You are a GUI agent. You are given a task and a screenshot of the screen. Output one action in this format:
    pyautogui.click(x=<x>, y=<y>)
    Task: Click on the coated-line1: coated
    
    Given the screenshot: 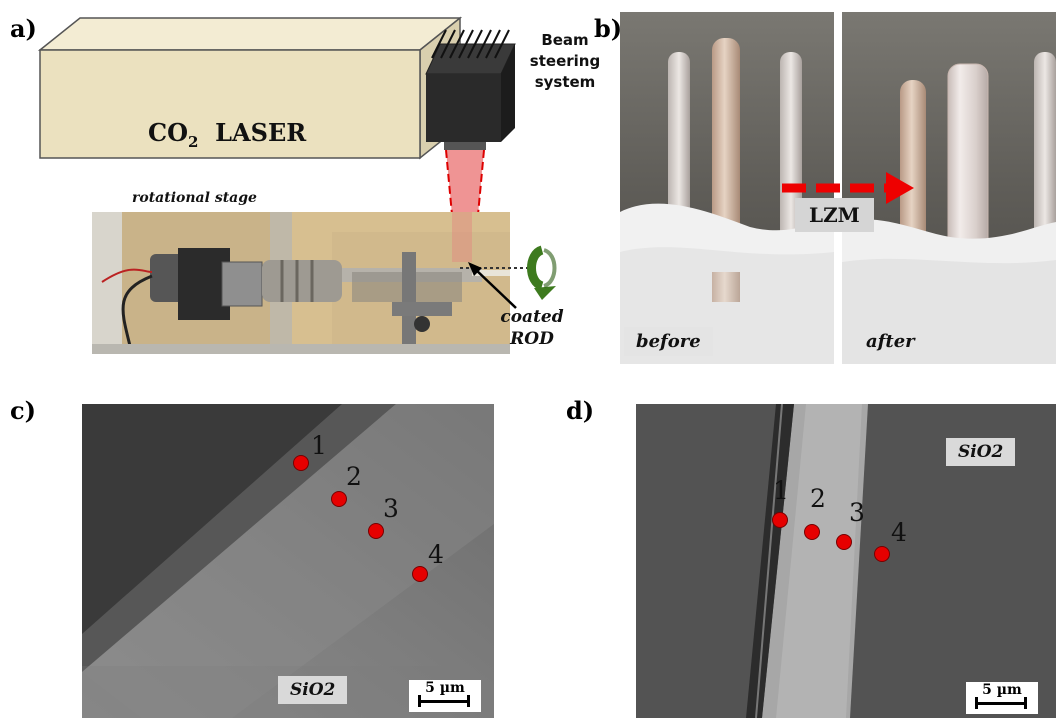 What is the action you would take?
    pyautogui.click(x=532, y=317)
    